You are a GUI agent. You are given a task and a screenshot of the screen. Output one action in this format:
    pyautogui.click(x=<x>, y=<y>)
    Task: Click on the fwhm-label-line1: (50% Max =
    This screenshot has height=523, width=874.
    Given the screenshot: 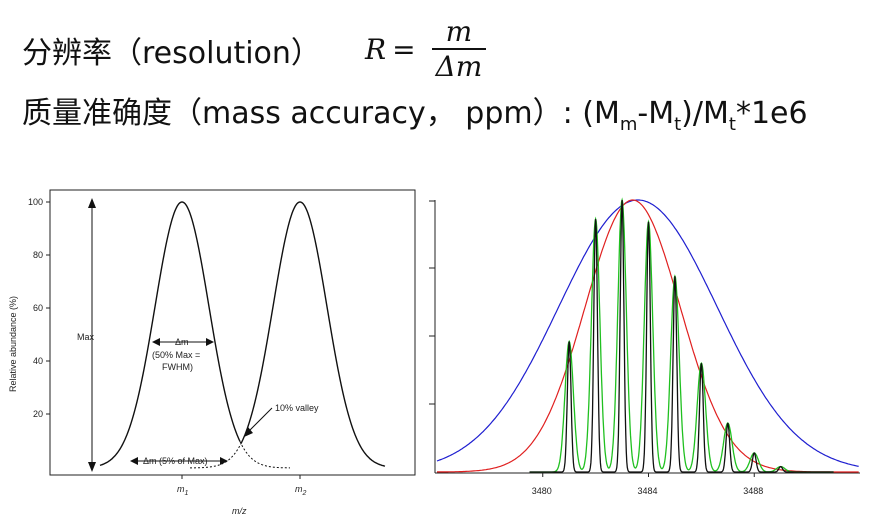 What is the action you would take?
    pyautogui.click(x=176, y=355)
    